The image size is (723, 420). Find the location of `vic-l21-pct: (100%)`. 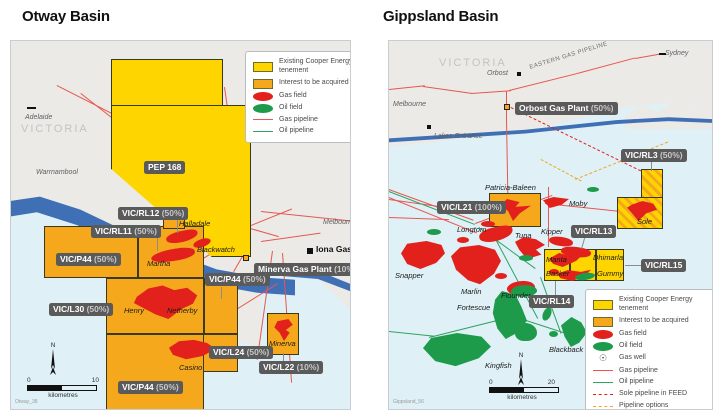

vic-l21-pct: (100%) is located at coordinates (488, 207).